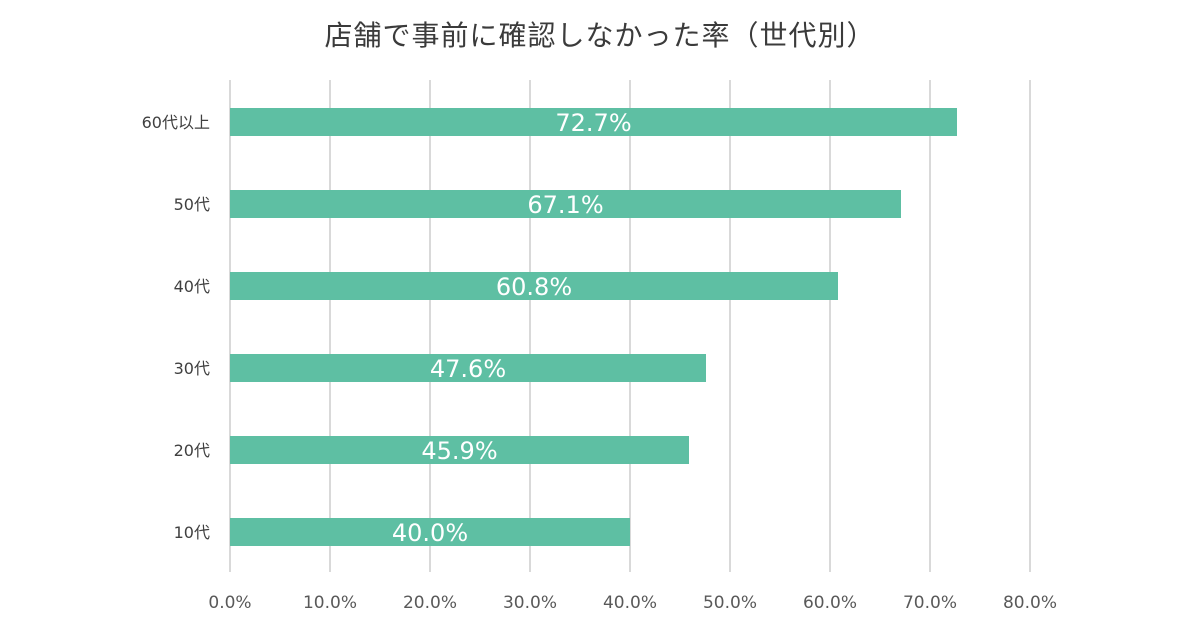 This screenshot has width=1200, height=630. I want to click on x-tick-label: 70.0%, so click(930, 603).